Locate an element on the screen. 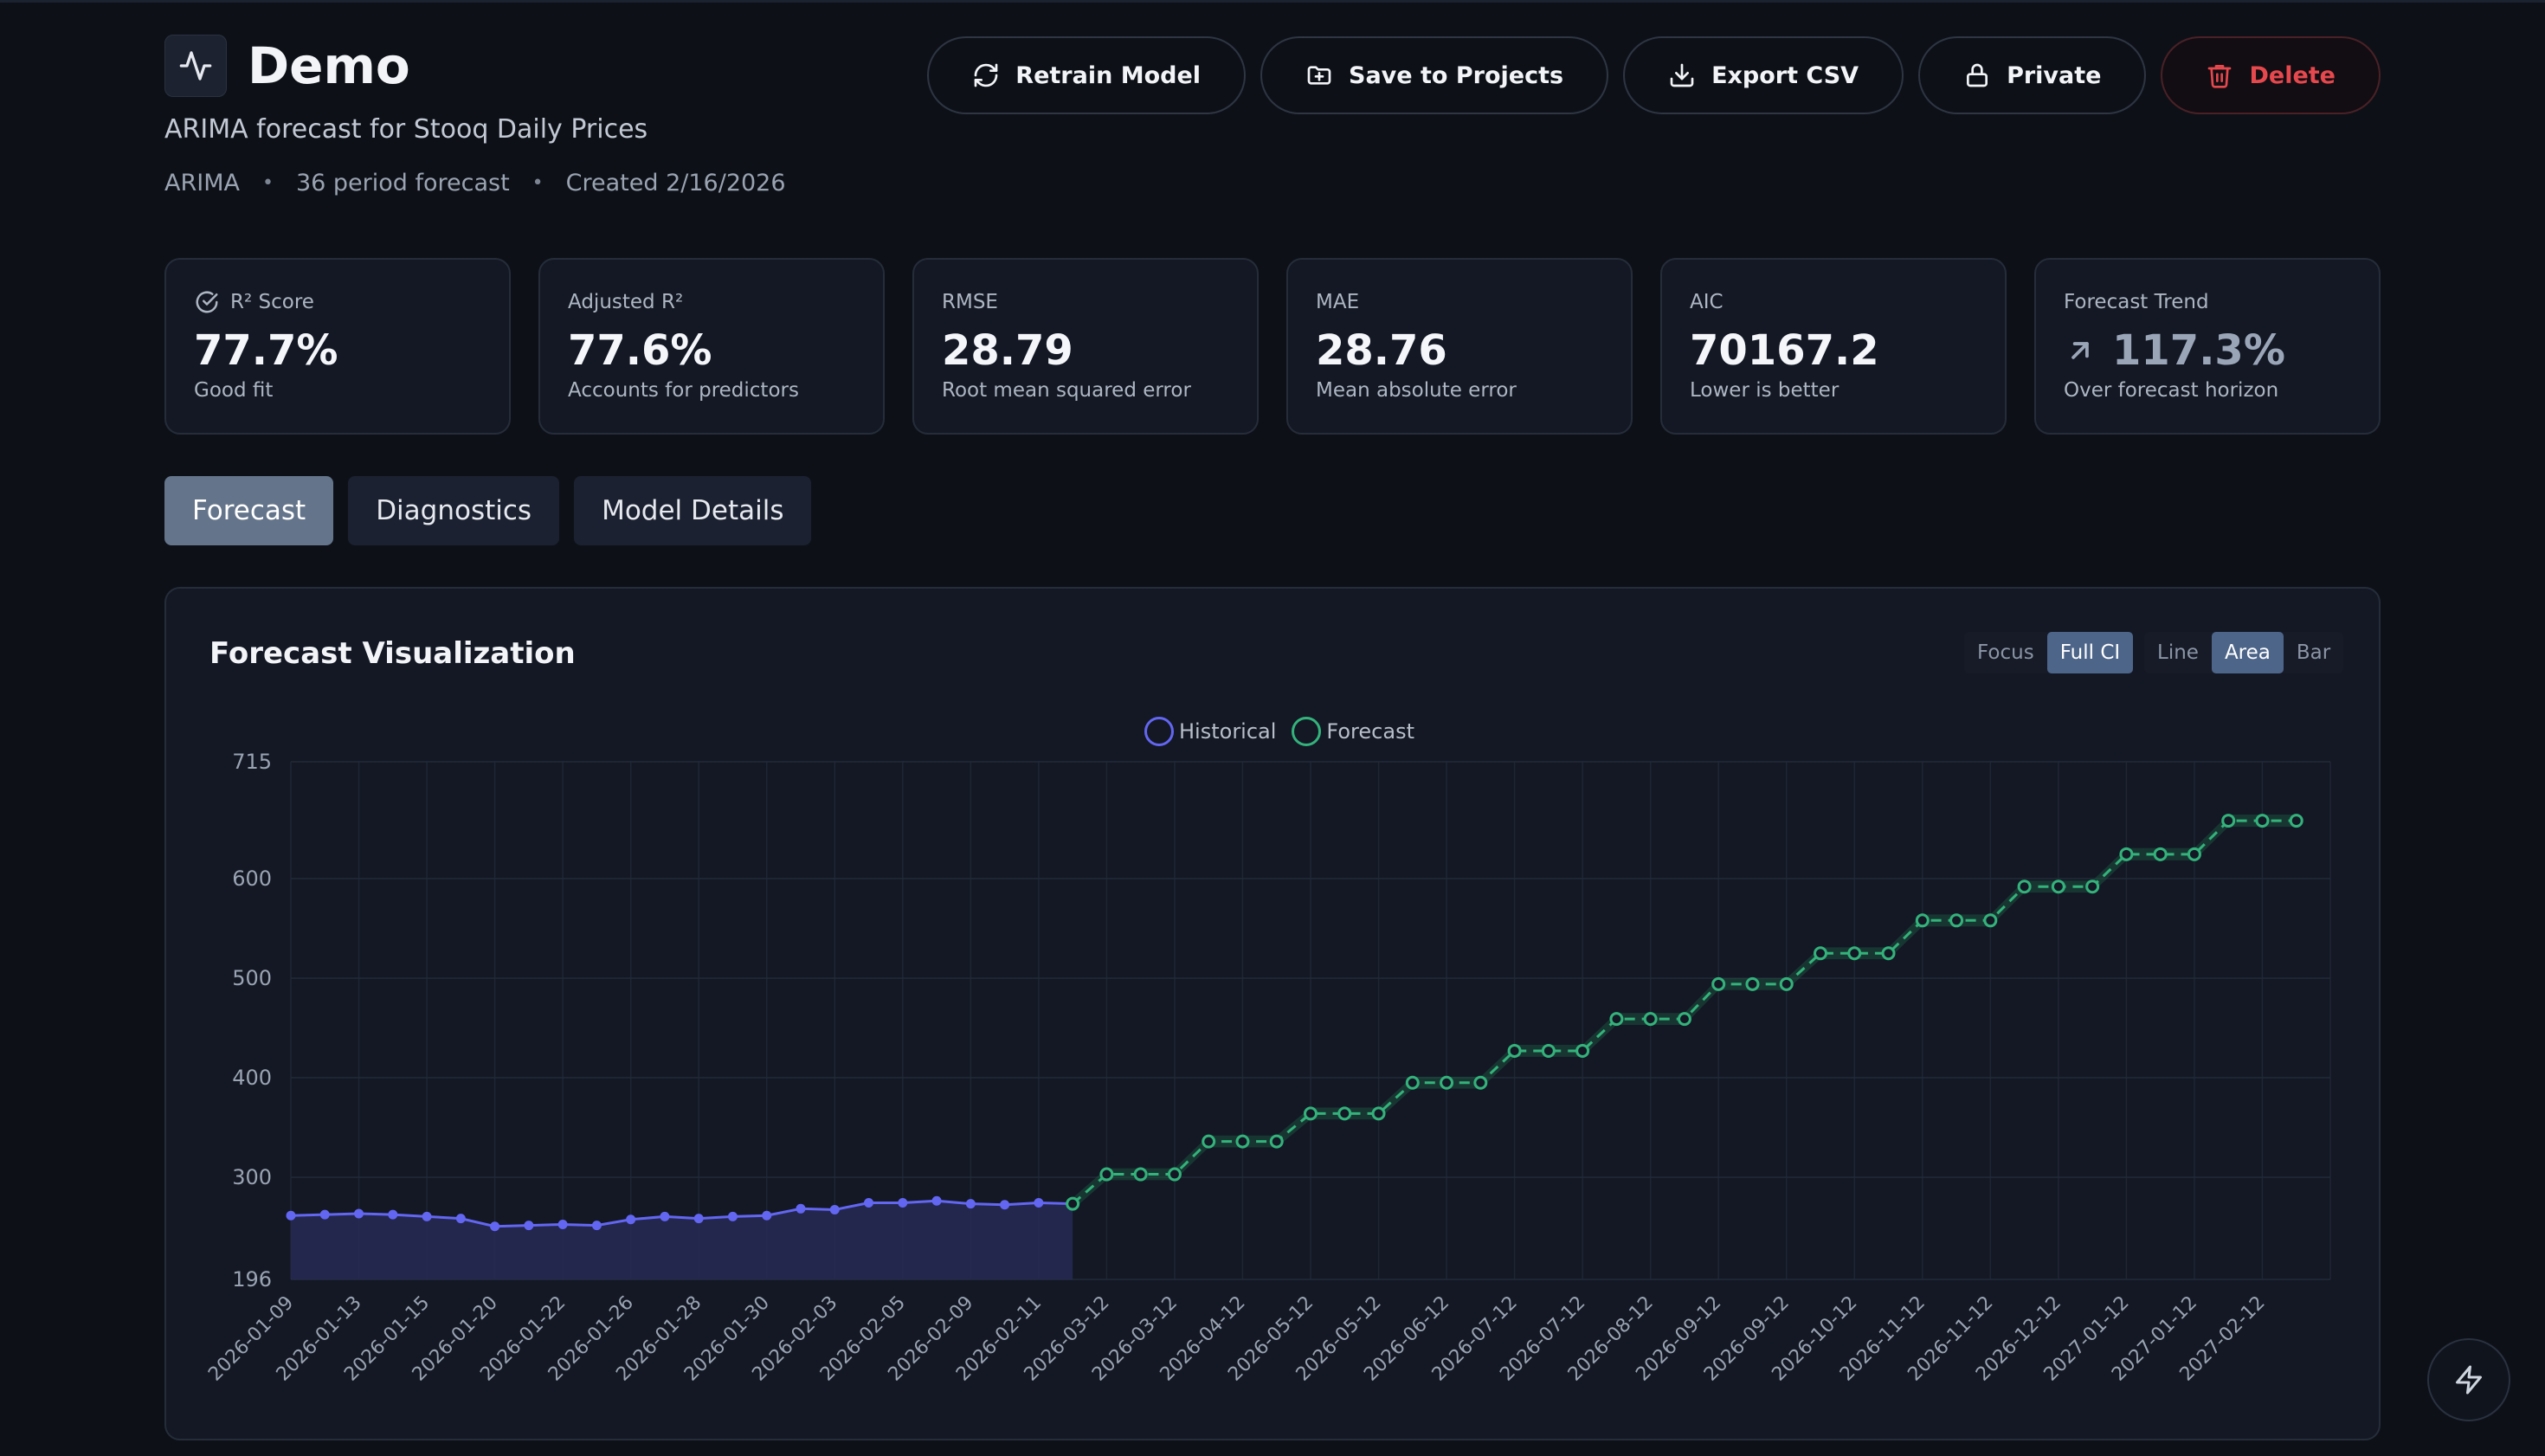 Image resolution: width=2545 pixels, height=1456 pixels. metric-value: 77.6% is located at coordinates (640, 350).